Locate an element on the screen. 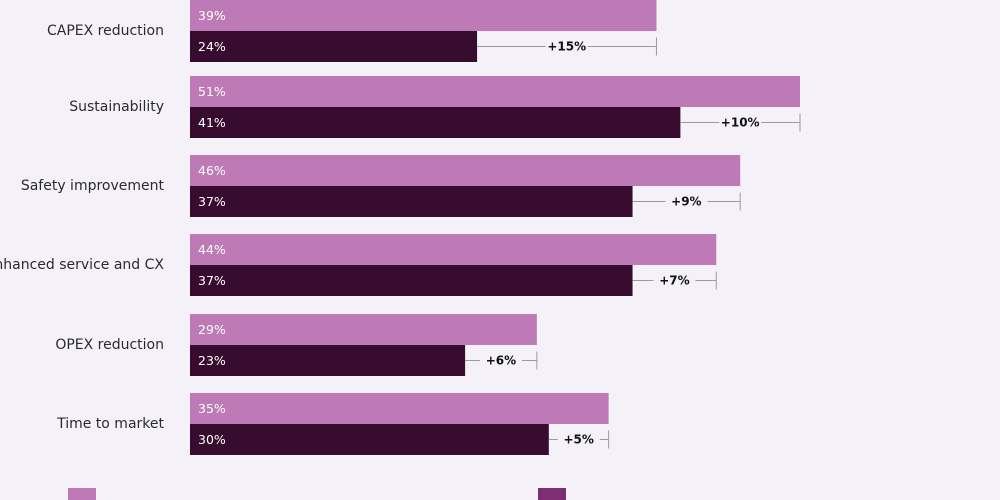 This screenshot has height=500, width=1000. category-label: OPEX reduction is located at coordinates (109, 345).